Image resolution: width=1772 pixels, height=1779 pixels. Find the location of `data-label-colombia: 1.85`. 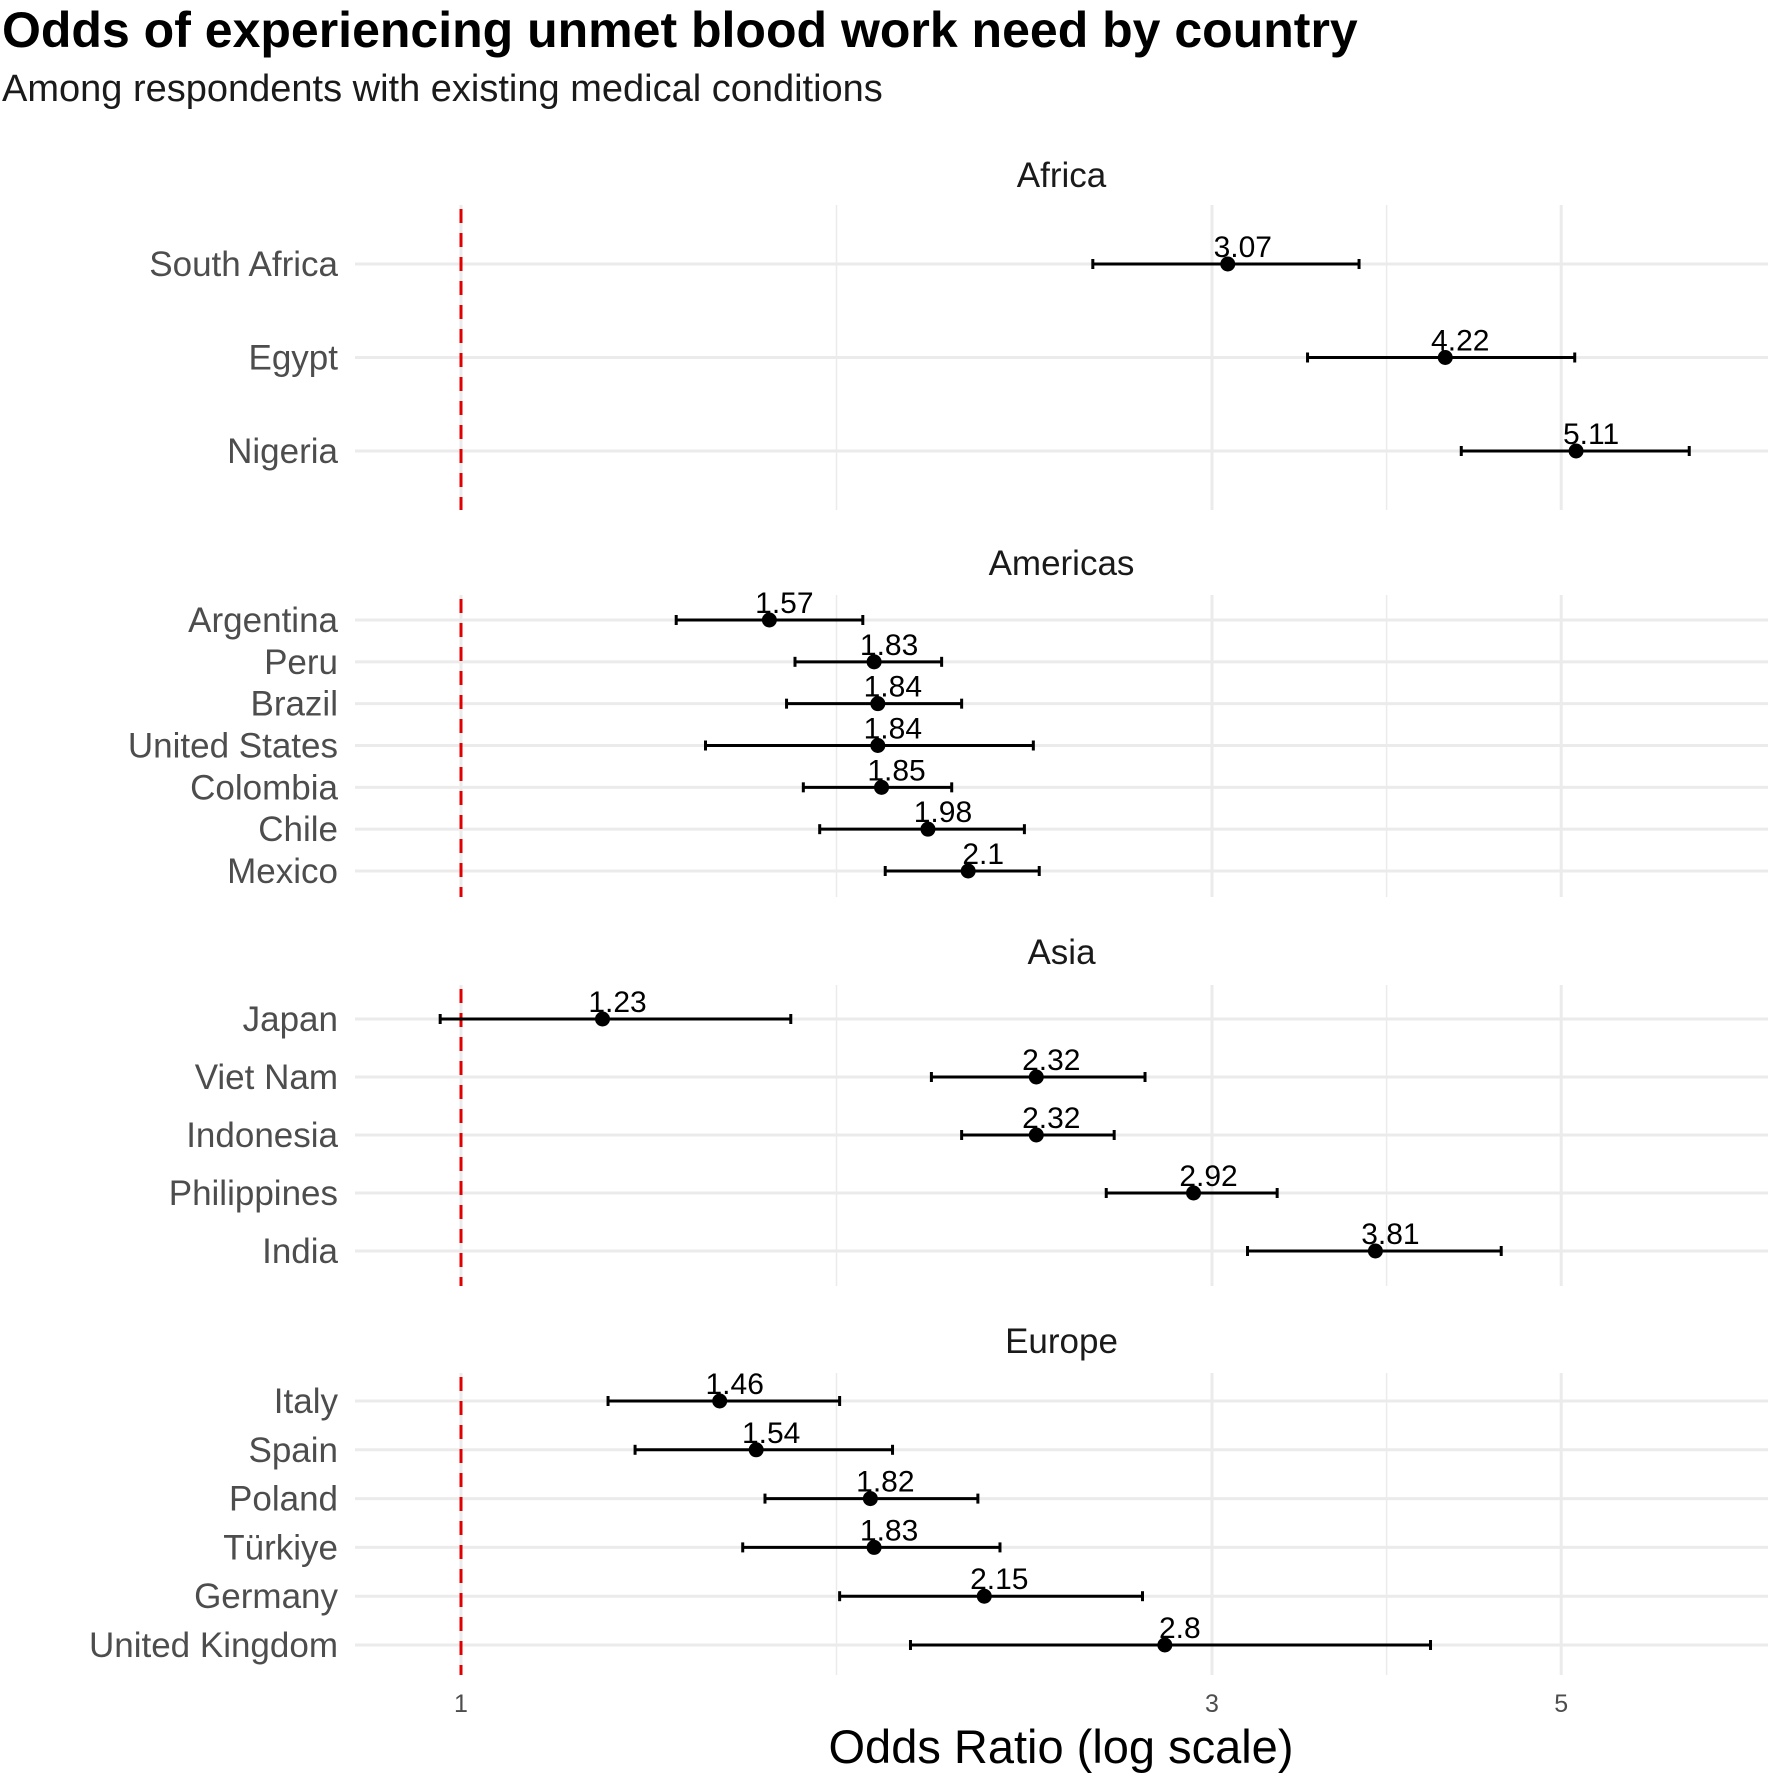

data-label-colombia: 1.85 is located at coordinates (896, 770).